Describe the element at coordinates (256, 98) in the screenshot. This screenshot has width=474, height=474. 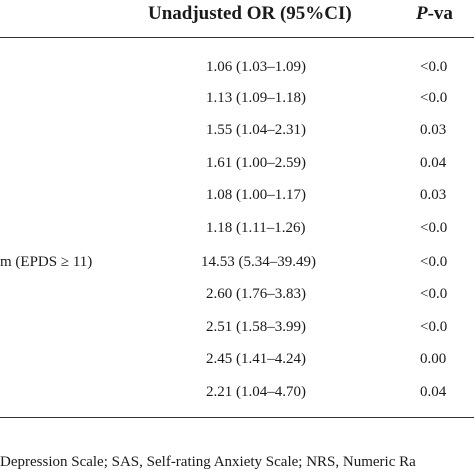
I see `or-cell-2: 1.13 (1.09–1.18)` at that location.